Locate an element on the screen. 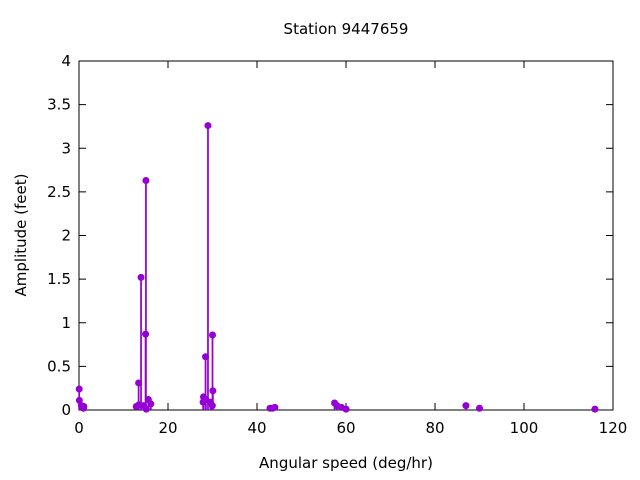  x-tick-label: 120 is located at coordinates (613, 428).